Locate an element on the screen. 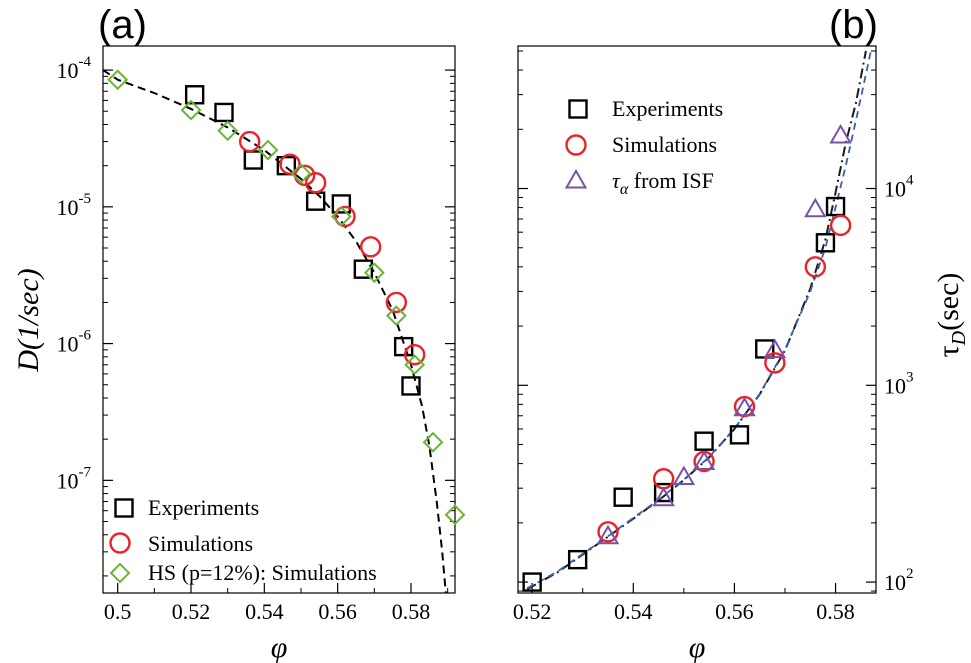  y-tick-label: 10² is located at coordinates (899, 580).